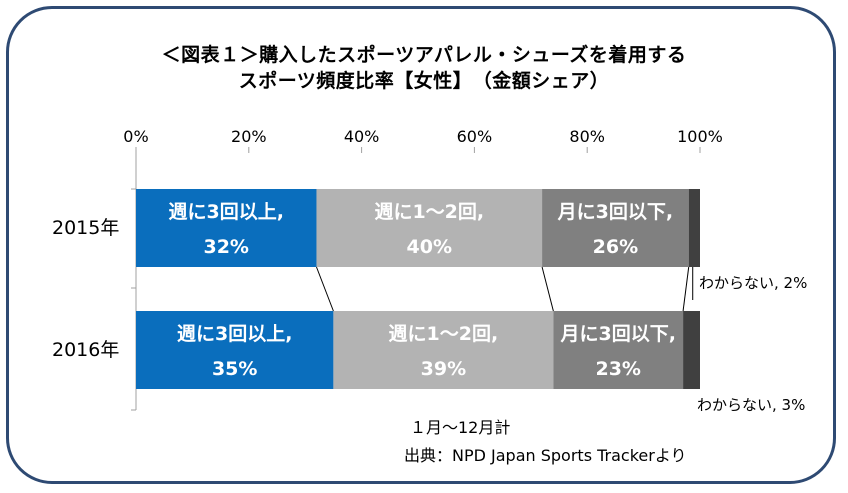  What do you see at coordinates (587, 136) in the screenshot?
I see `x-tick-label: 80%` at bounding box center [587, 136].